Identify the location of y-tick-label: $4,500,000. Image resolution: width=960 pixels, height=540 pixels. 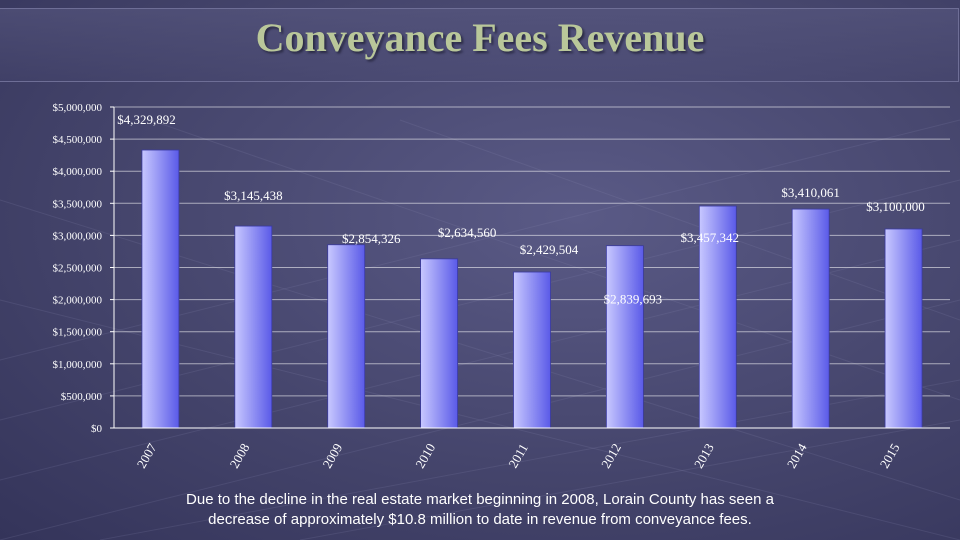
(78, 140).